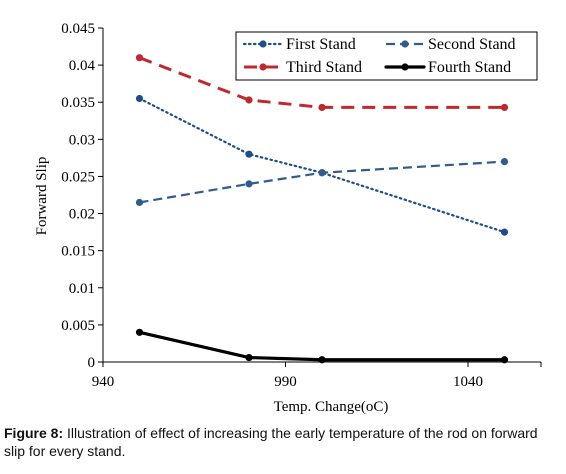  I want to click on legend-item: Third Stand, so click(303, 67).